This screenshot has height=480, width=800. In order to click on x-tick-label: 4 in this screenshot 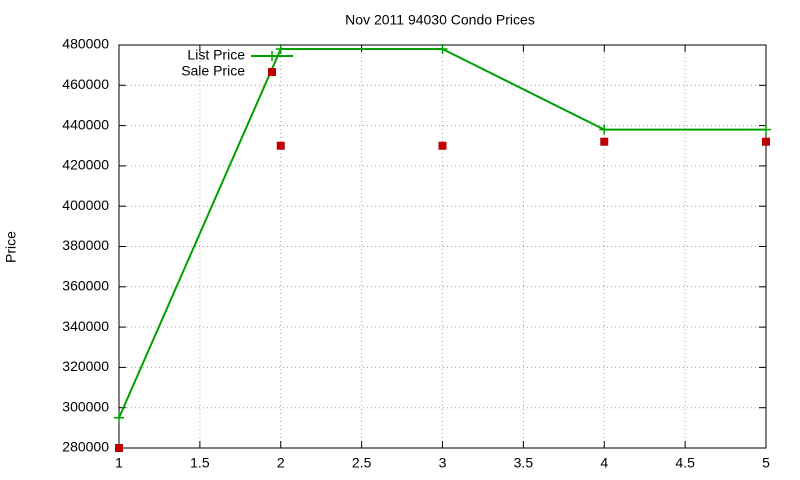, I will do `click(604, 463)`.